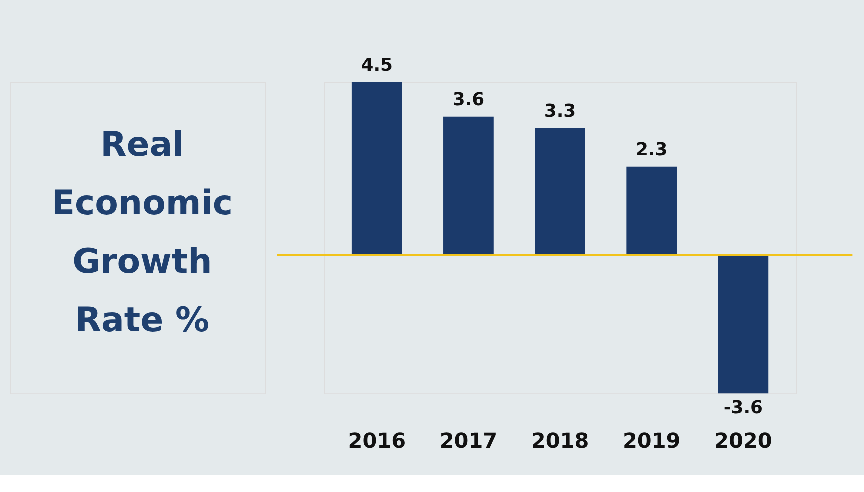 Image resolution: width=864 pixels, height=492 pixels. Describe the element at coordinates (744, 407) in the screenshot. I see `data-label: -3.6` at that location.